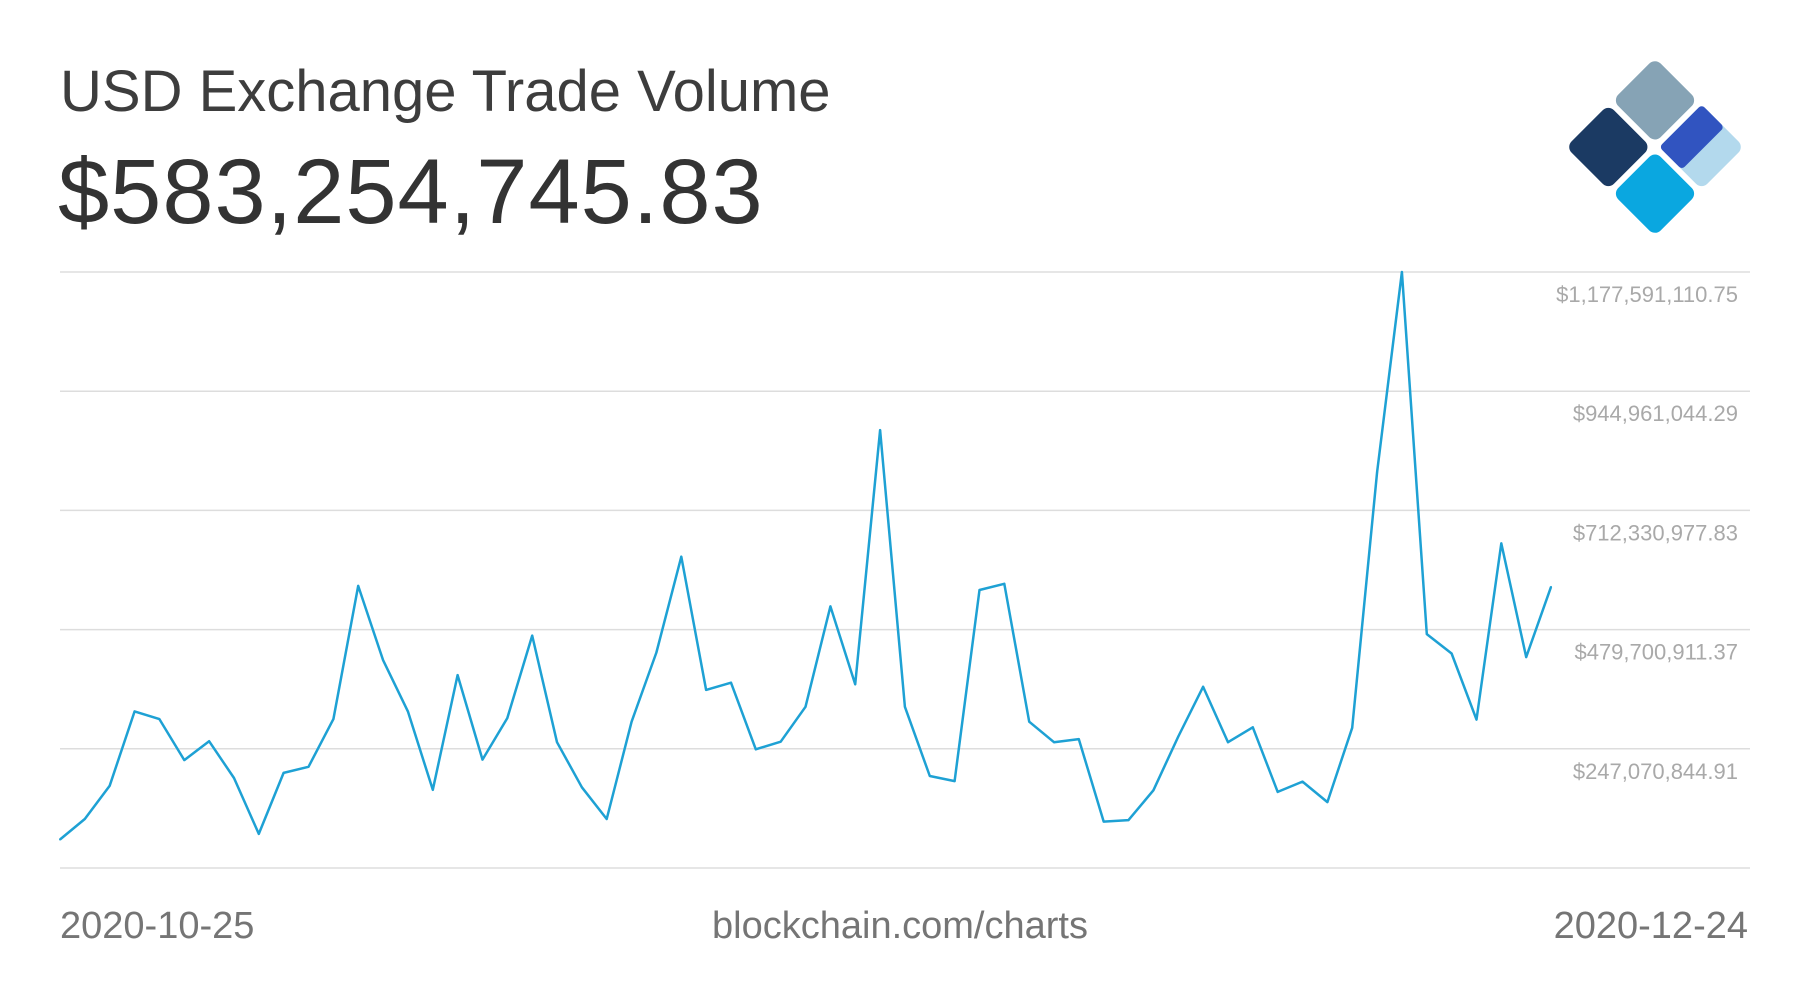  What do you see at coordinates (1655, 771) in the screenshot?
I see `y-tick-label: $247,070,844.91` at bounding box center [1655, 771].